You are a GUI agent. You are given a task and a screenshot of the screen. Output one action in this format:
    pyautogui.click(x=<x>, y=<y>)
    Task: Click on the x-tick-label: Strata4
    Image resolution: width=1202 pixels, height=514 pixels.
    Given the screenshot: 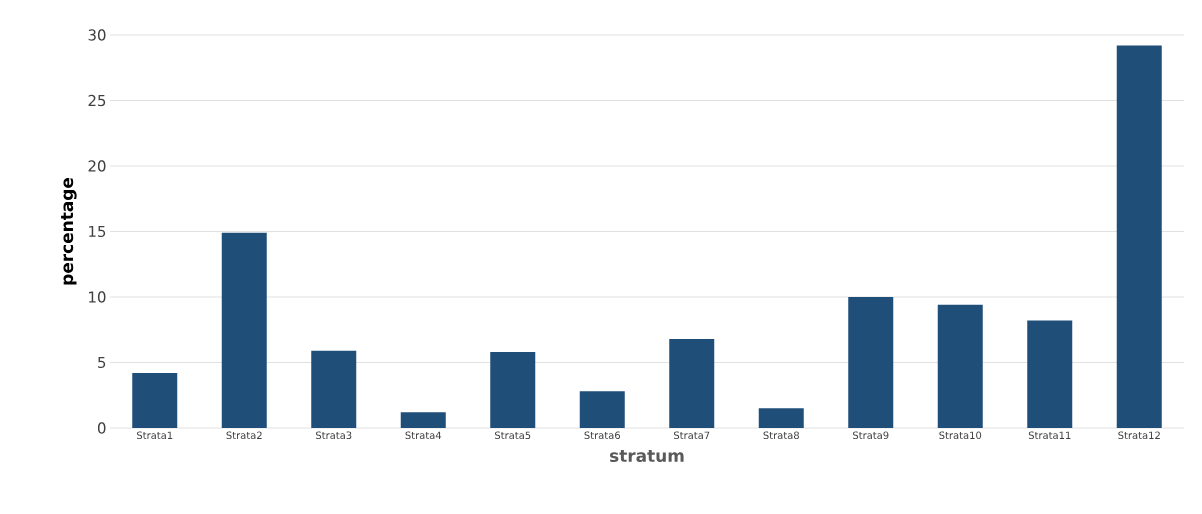 What is the action you would take?
    pyautogui.click(x=423, y=435)
    